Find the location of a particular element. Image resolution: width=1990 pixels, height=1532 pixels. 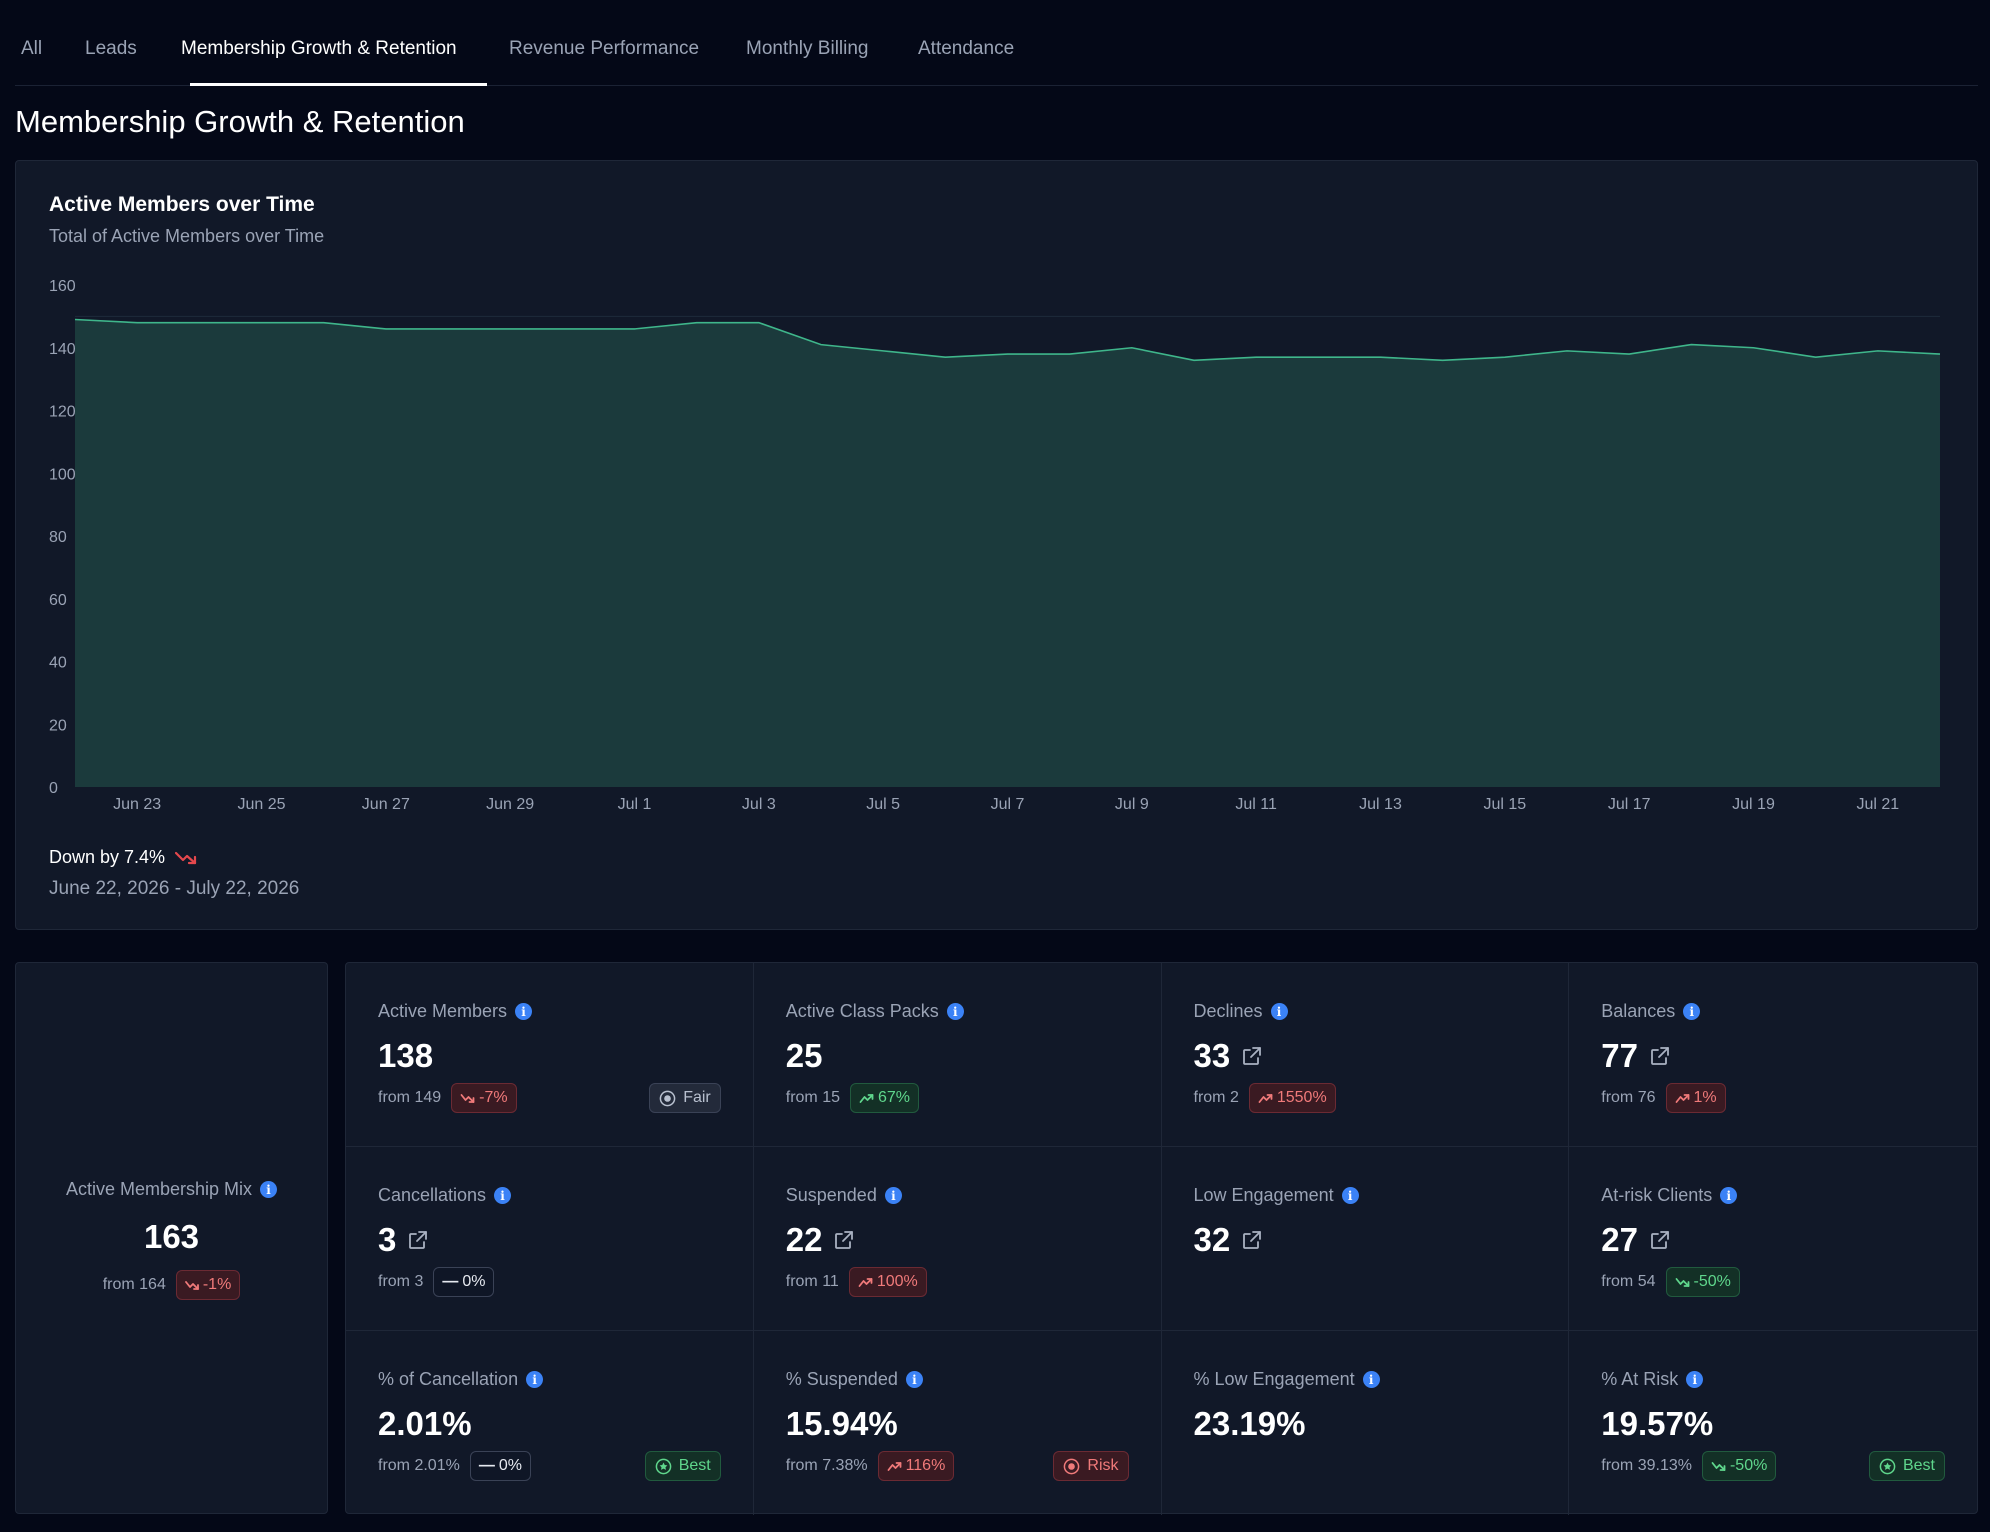

stat-from: from 7.38% is located at coordinates (826, 1465).